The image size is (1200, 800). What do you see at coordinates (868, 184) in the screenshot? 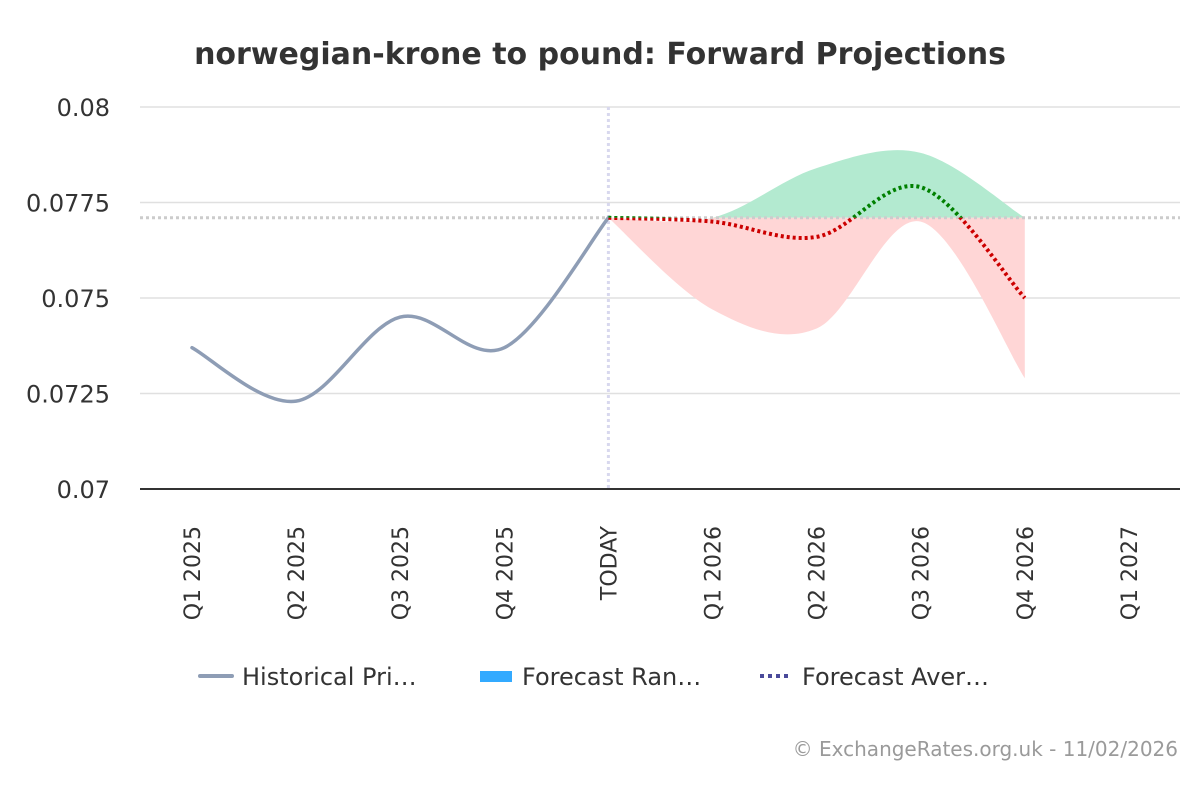
I see `forecast-range-above` at bounding box center [868, 184].